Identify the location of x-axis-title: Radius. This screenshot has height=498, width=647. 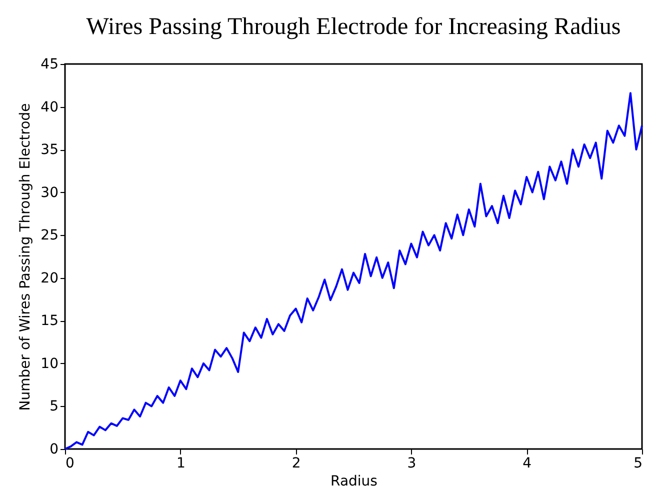
(354, 482).